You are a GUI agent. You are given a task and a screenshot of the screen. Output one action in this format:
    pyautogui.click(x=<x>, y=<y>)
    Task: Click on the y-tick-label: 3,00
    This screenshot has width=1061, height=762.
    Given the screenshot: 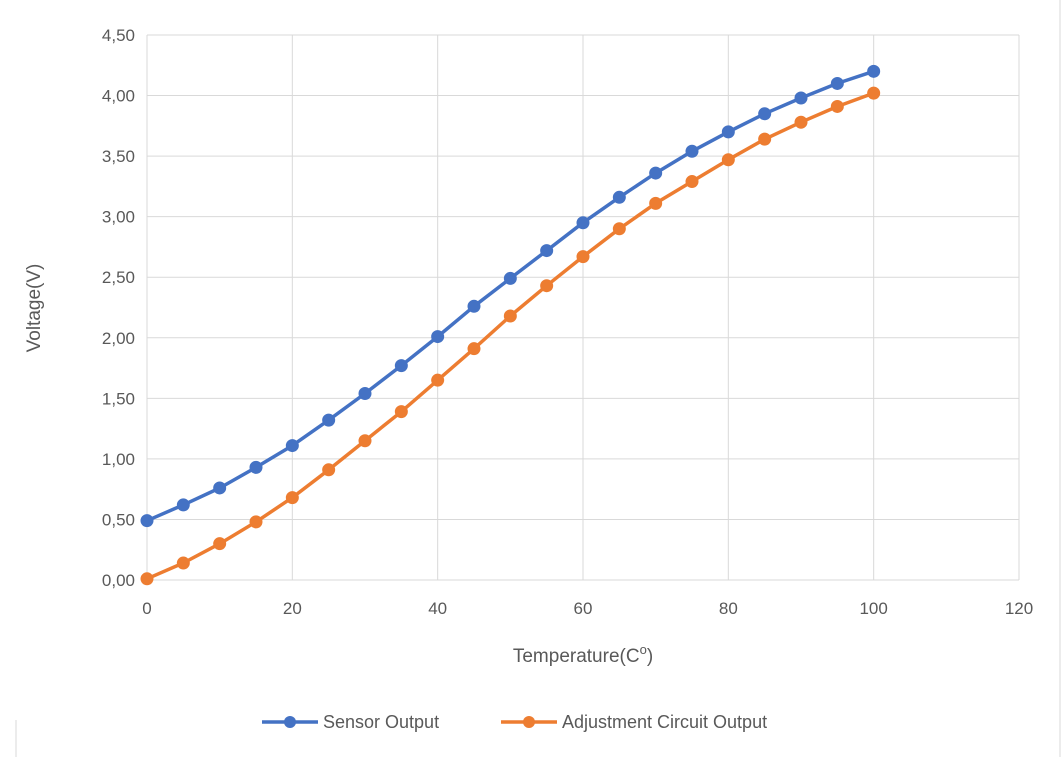 What is the action you would take?
    pyautogui.click(x=118, y=217)
    